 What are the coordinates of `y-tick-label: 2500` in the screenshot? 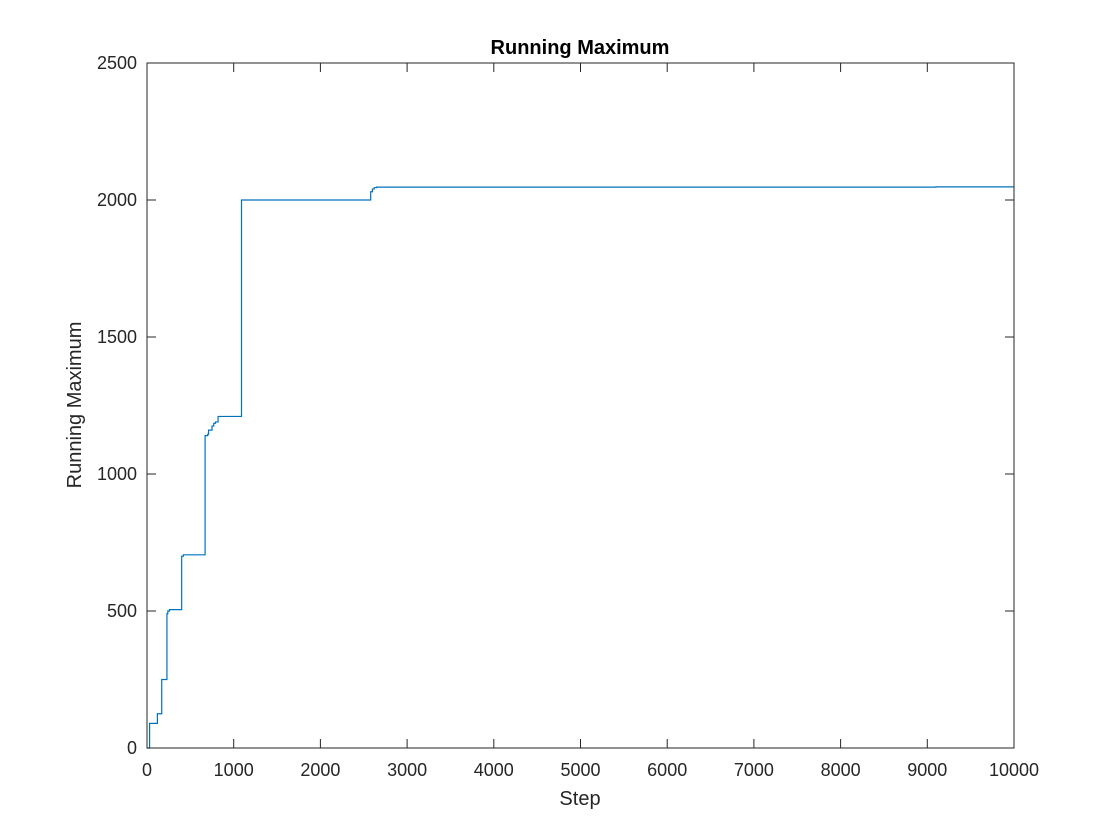 It's located at (117, 63).